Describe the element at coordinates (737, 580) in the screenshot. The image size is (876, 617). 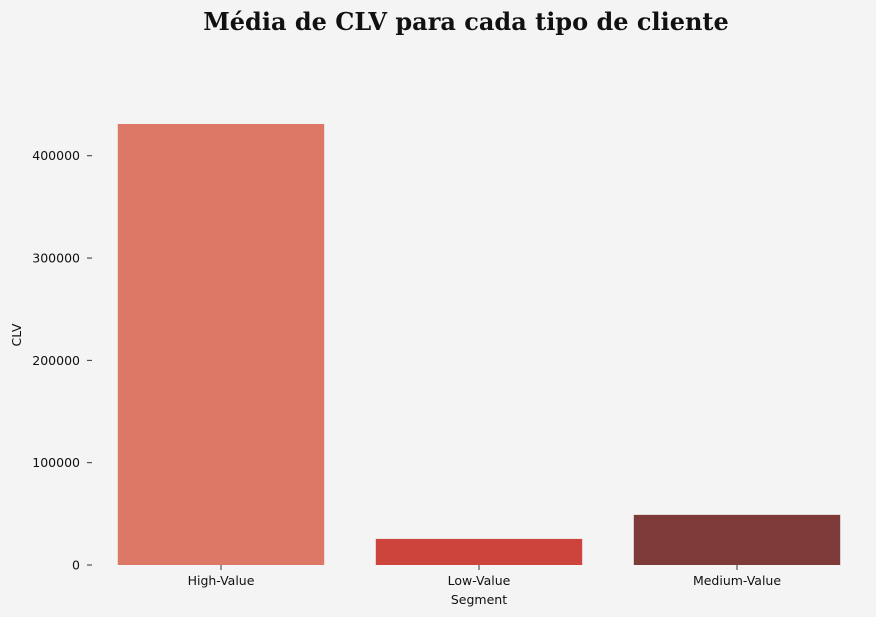
I see `x-tick-label: Medium-Value` at that location.